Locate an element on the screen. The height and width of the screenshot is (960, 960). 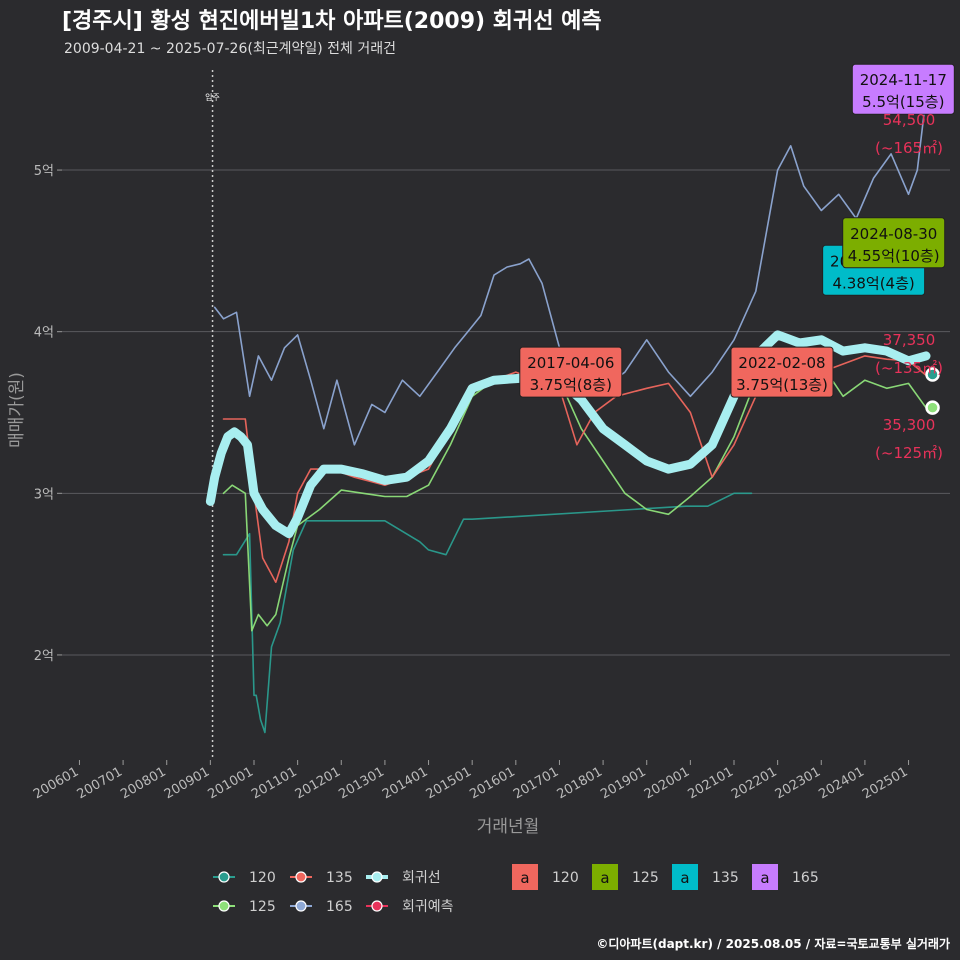
x-tick-label: 200601 is located at coordinates (56, 783).